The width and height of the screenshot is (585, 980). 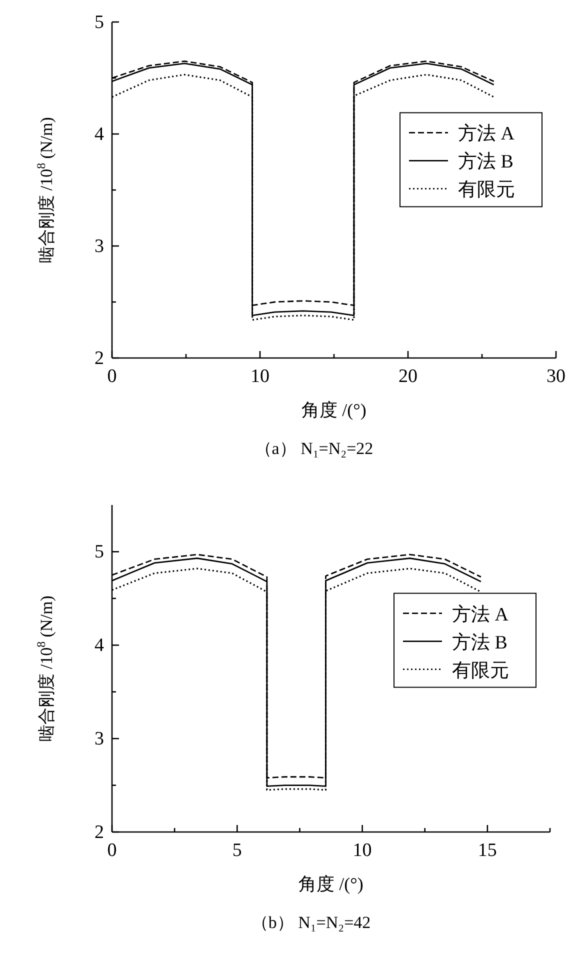 I want to click on text: （a） N₁=N₂=22, so click(x=314, y=448).